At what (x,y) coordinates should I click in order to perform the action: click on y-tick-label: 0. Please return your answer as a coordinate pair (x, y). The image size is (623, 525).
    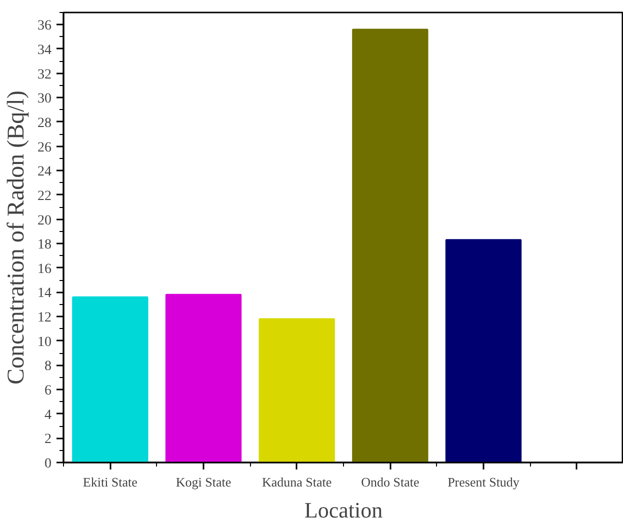
    Looking at the image, I should click on (48, 464).